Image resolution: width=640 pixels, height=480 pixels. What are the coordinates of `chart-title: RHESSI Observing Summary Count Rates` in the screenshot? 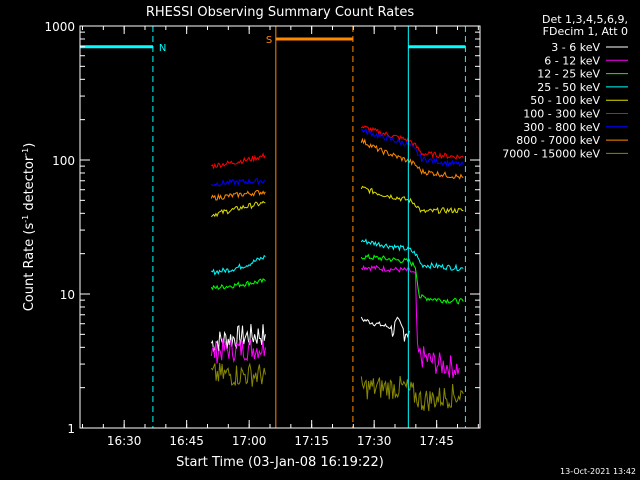 It's located at (280, 12).